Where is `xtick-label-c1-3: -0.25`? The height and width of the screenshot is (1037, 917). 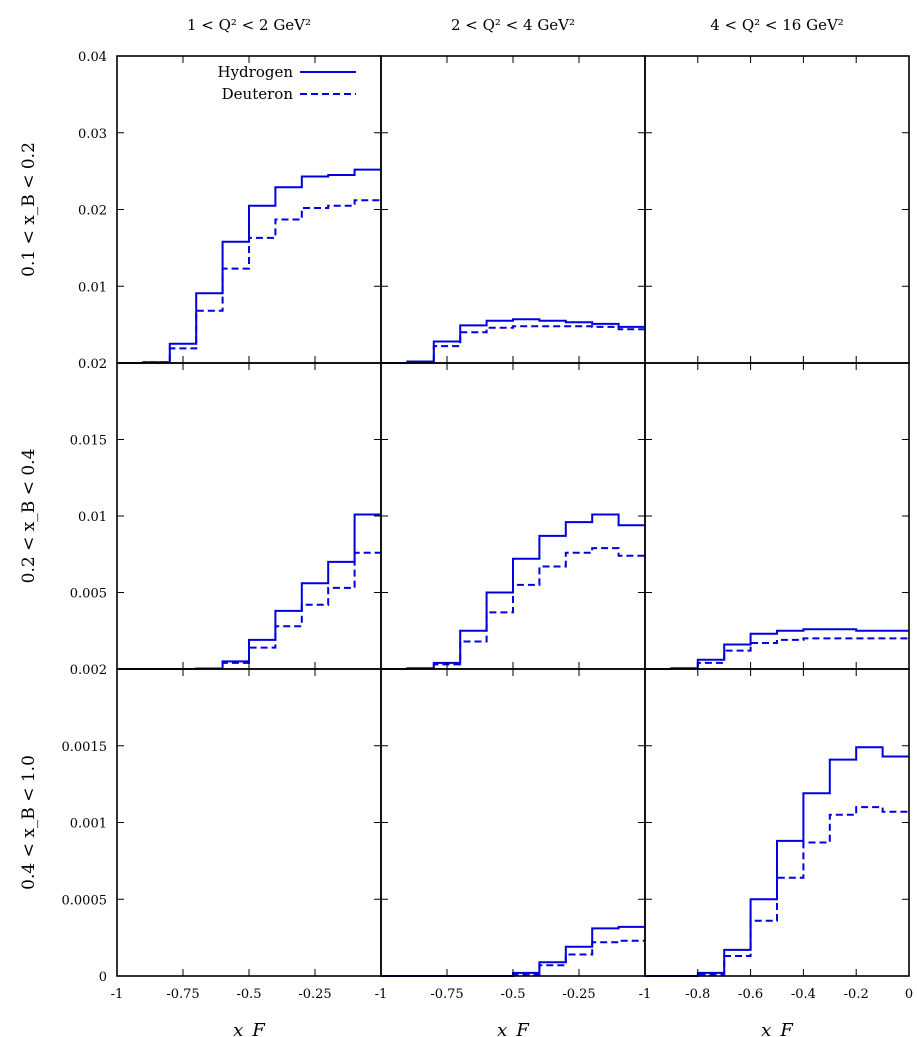 xtick-label-c1-3: -0.25 is located at coordinates (578, 994).